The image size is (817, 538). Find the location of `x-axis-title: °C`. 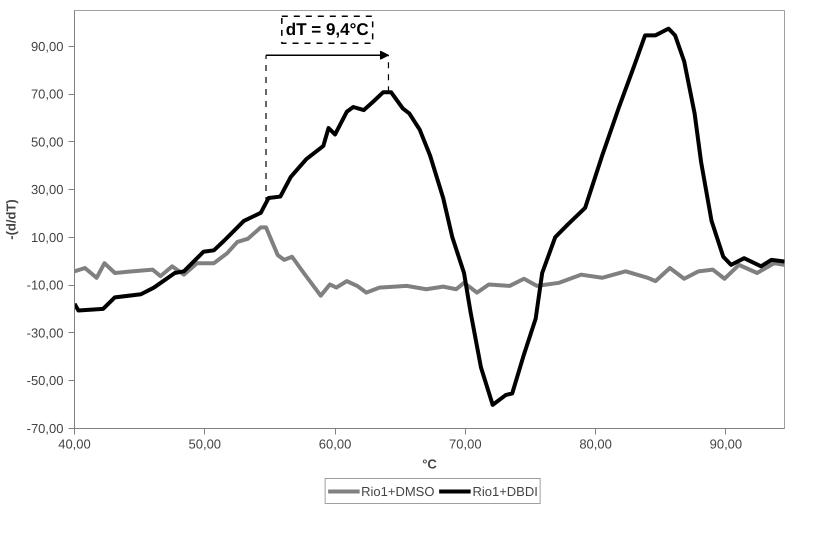

x-axis-title: °C is located at coordinates (430, 464).